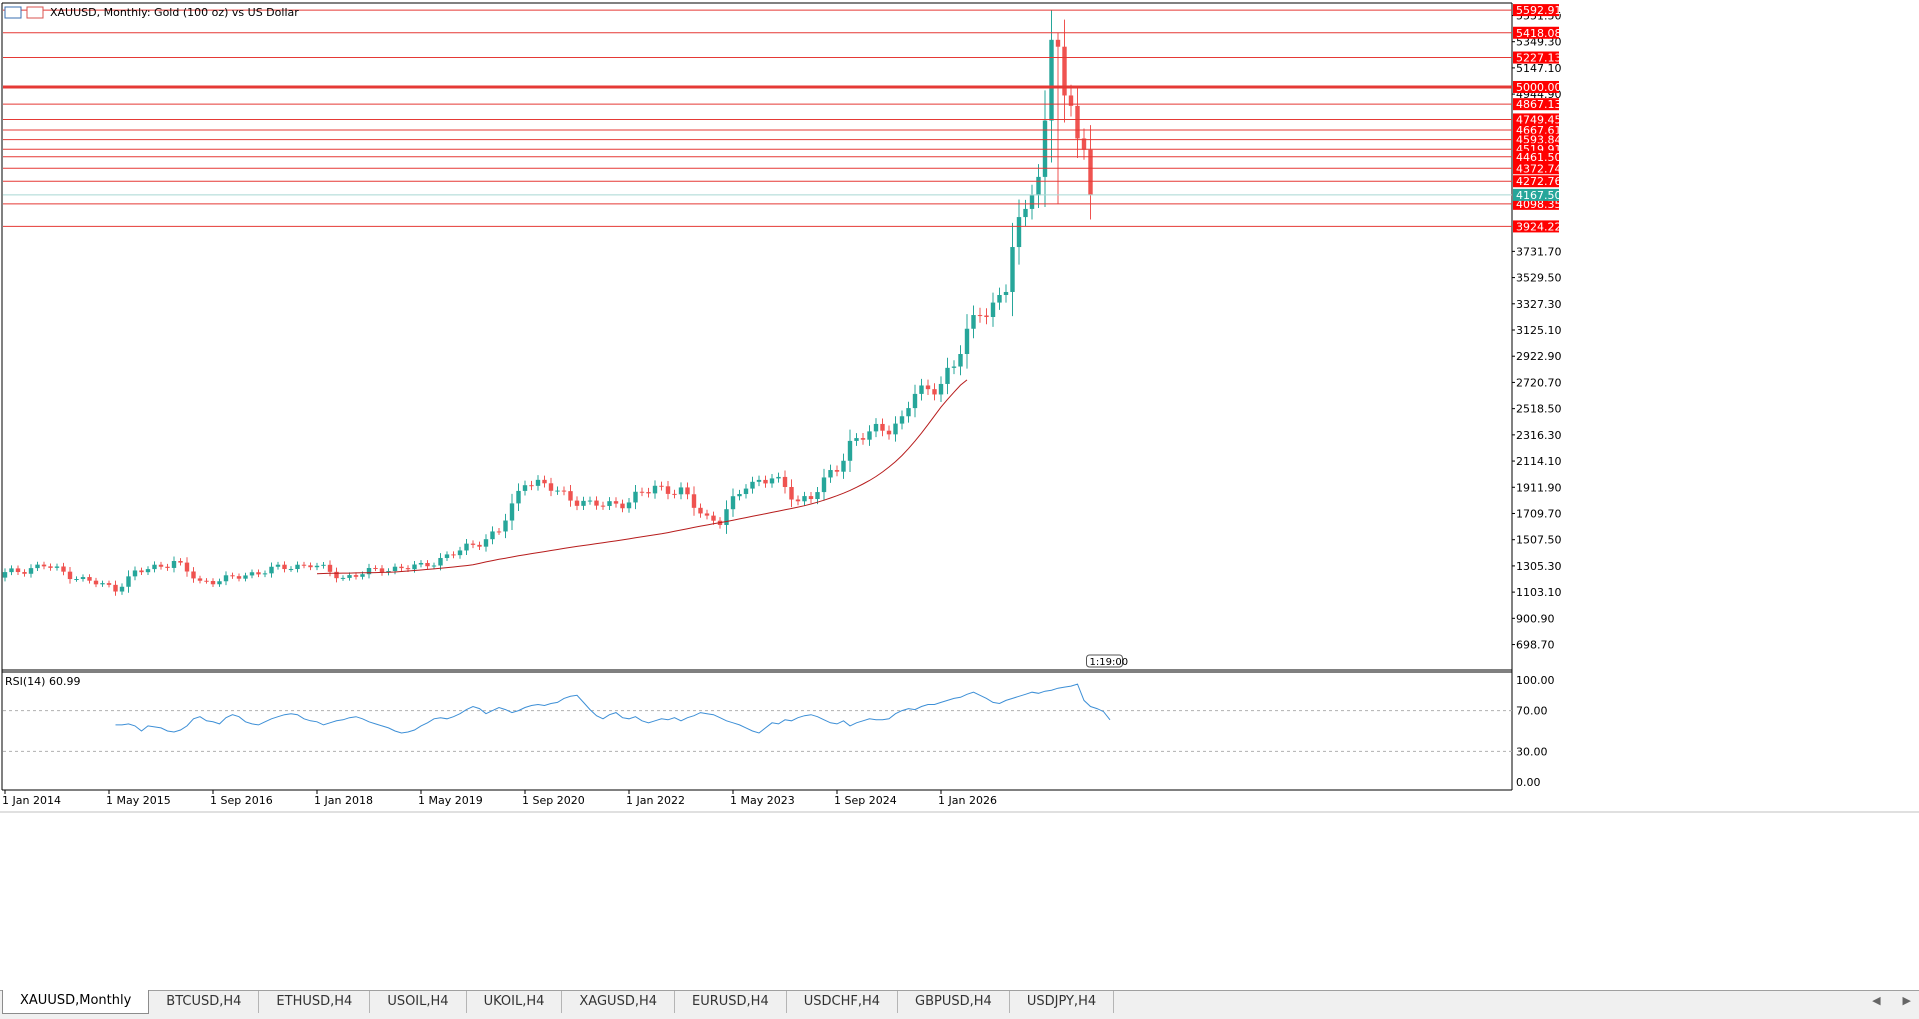  Describe the element at coordinates (204, 1002) in the screenshot. I see `chart-tab: BTCUSD,H4` at that location.